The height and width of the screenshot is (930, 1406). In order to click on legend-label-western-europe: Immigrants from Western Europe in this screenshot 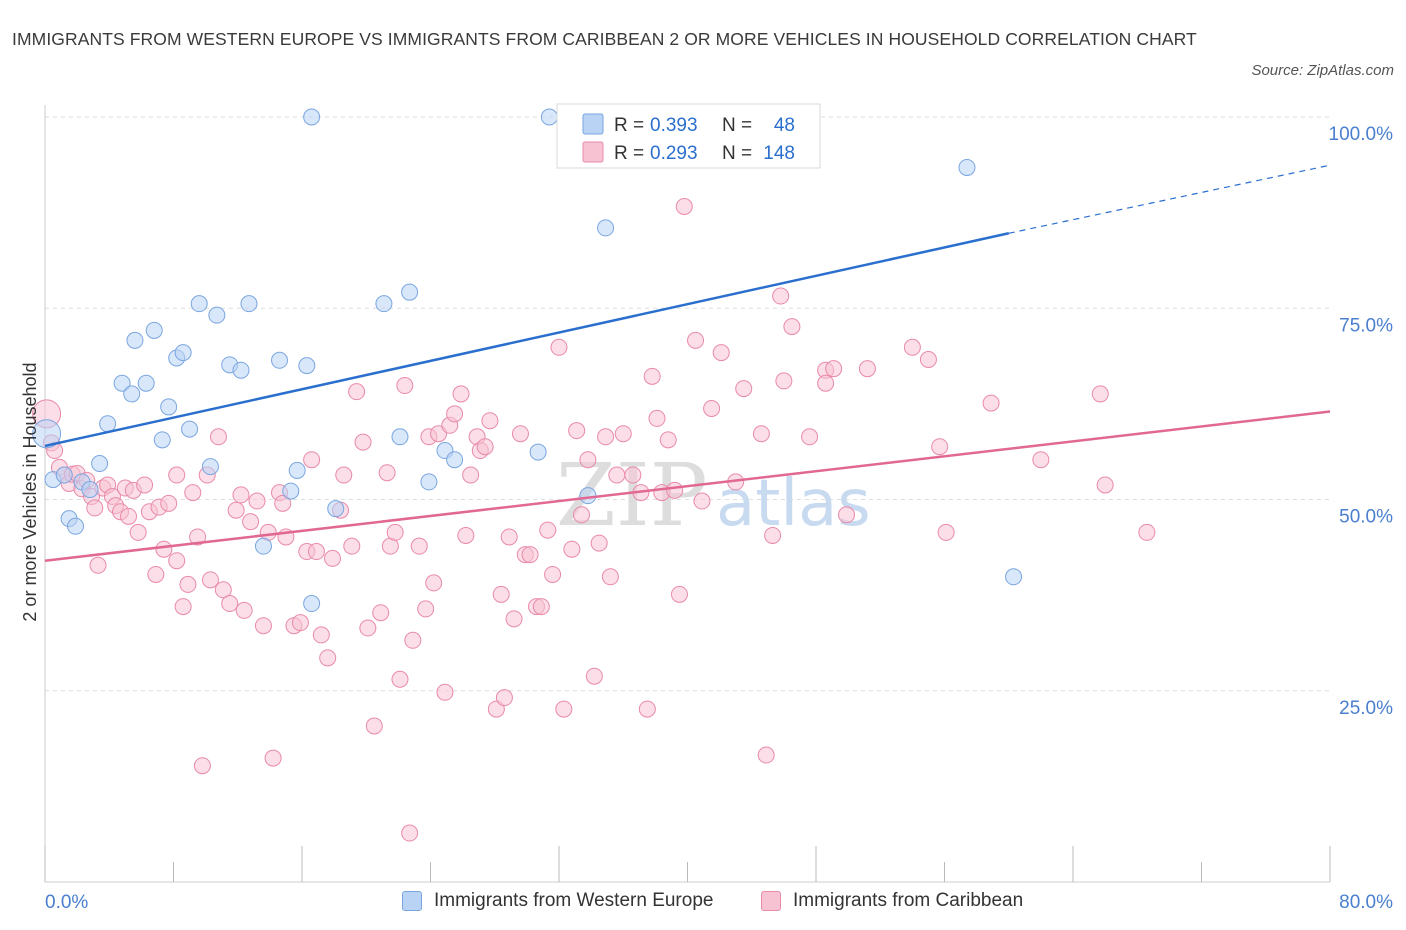, I will do `click(574, 900)`.